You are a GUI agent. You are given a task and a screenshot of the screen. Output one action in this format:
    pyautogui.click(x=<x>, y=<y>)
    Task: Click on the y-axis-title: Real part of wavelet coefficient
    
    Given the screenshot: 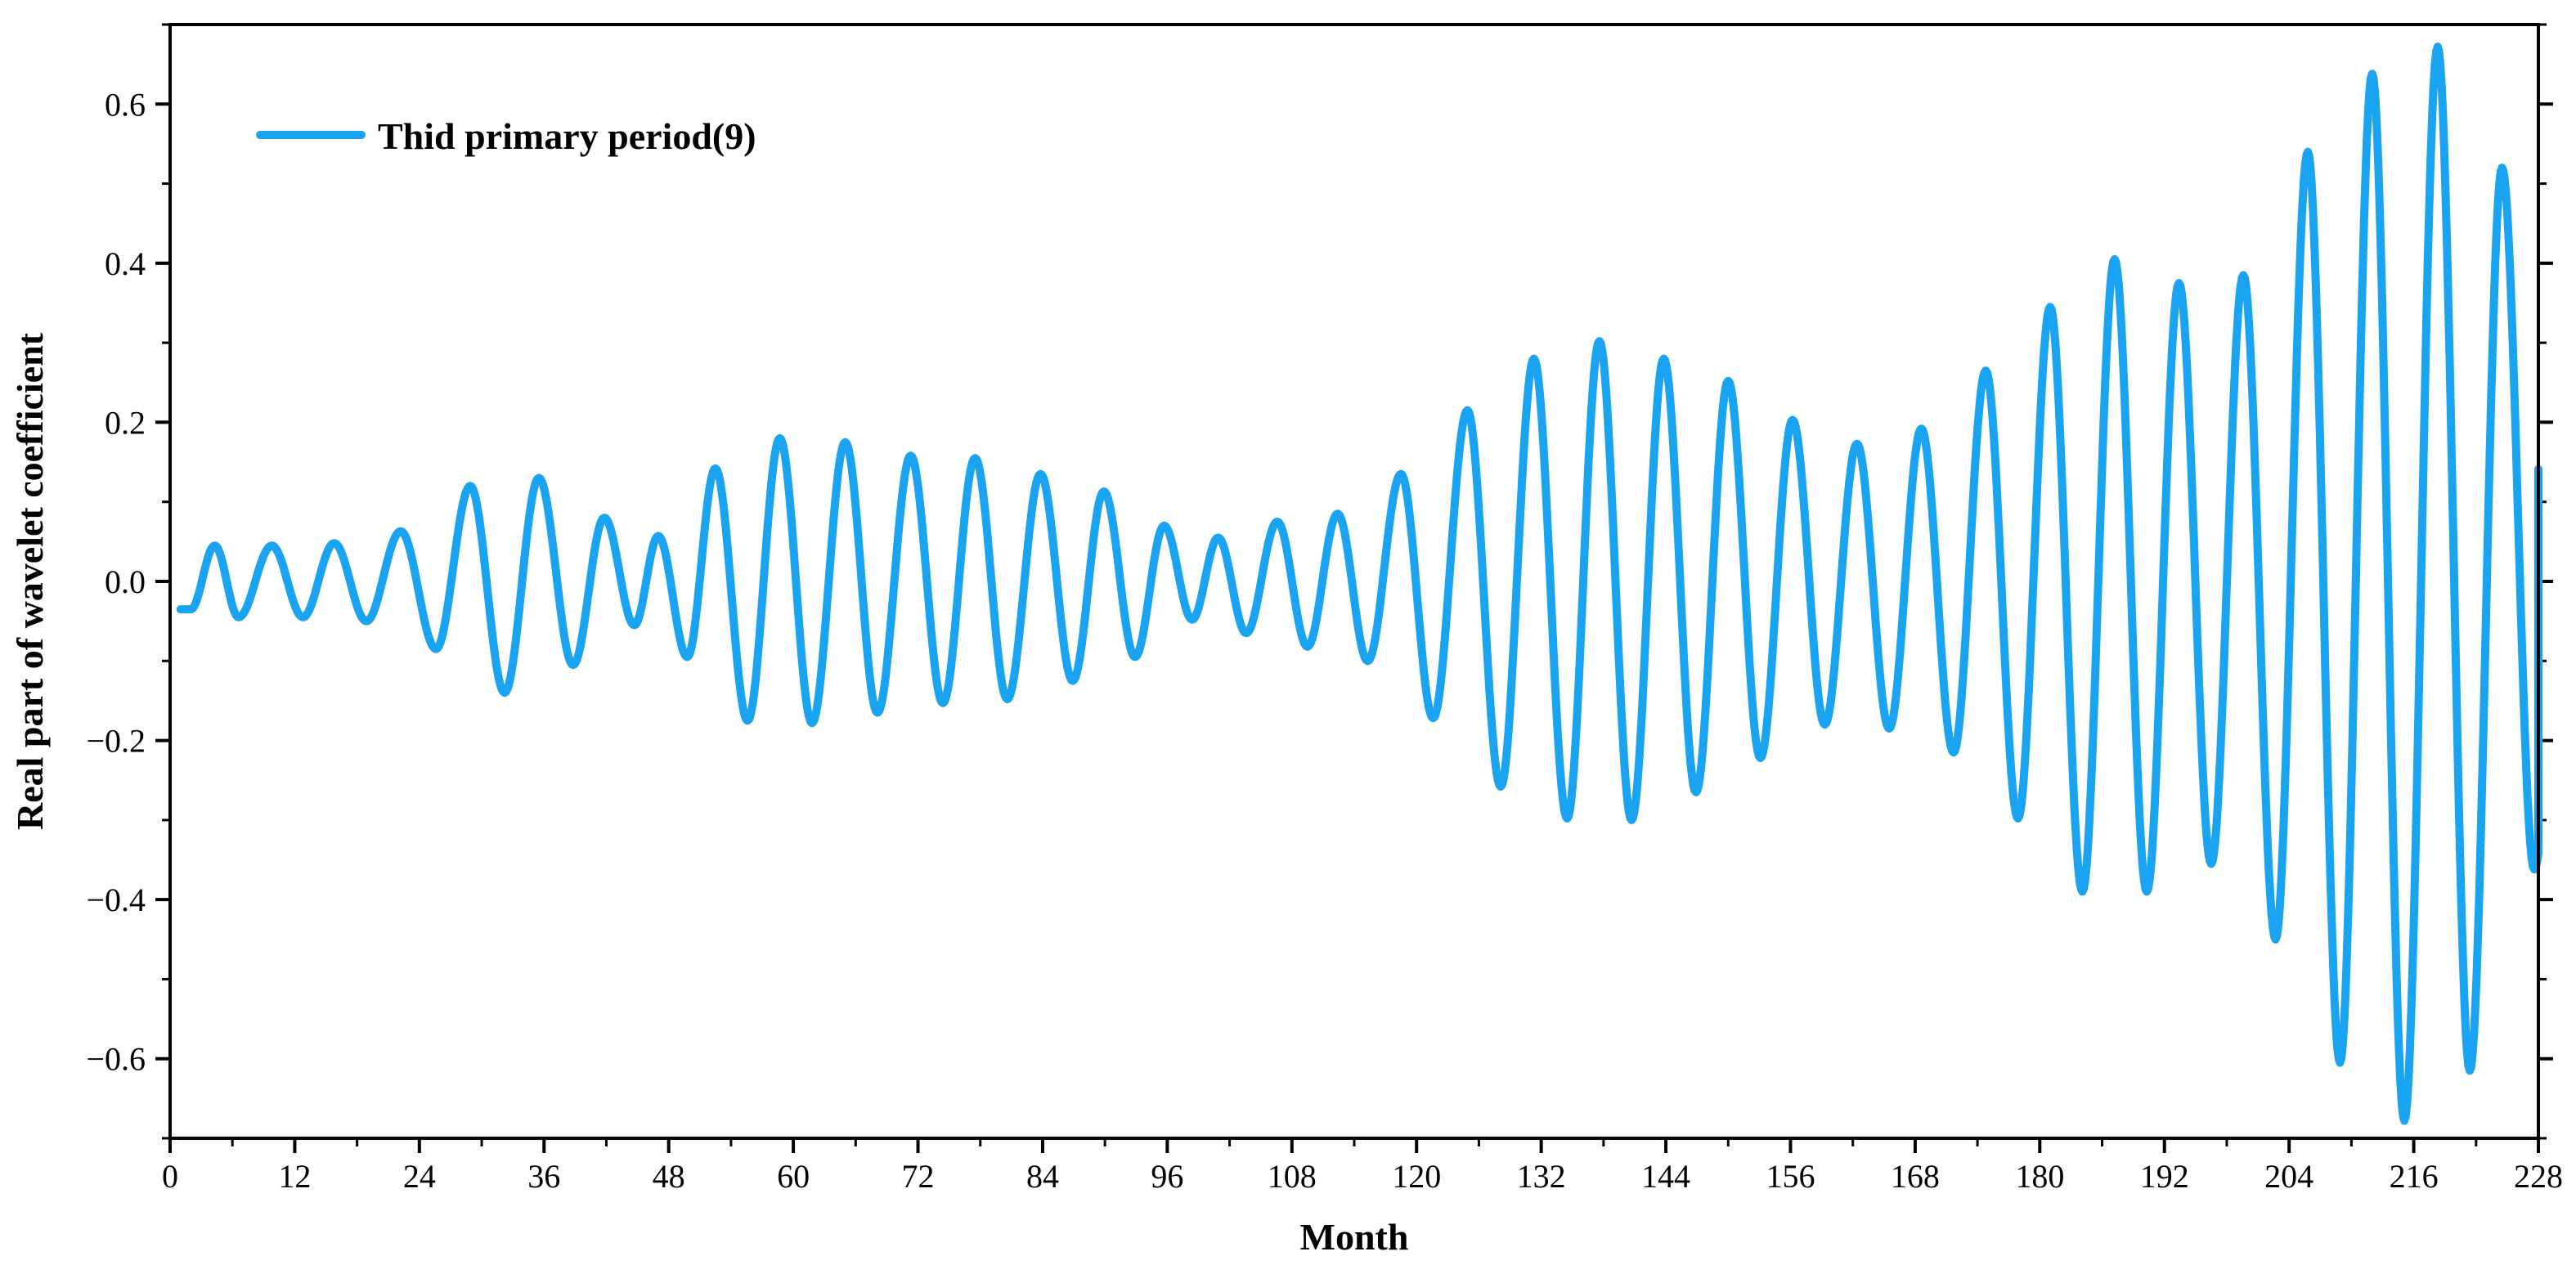 What is the action you would take?
    pyautogui.click(x=30, y=581)
    